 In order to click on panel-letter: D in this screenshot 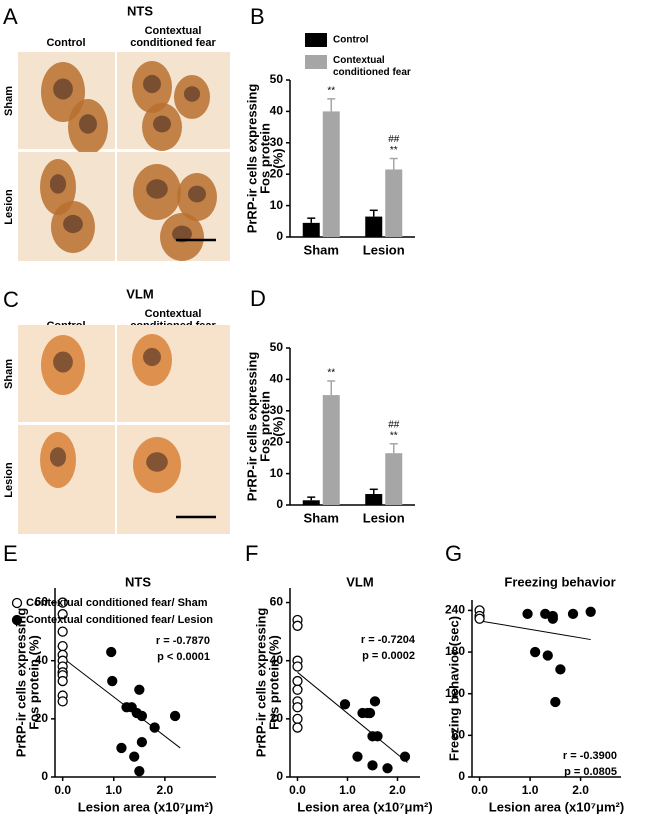, I will do `click(258, 298)`.